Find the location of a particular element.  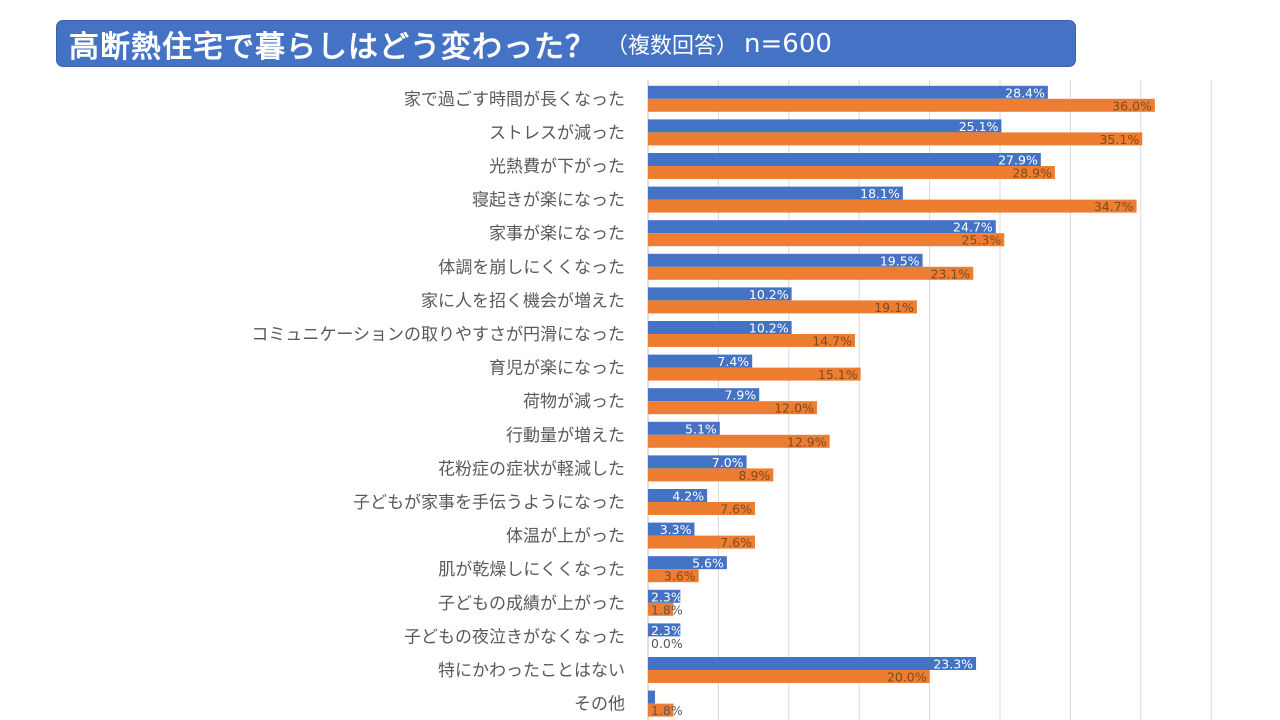

category-label: 子どもの夜泣きがなくなった is located at coordinates (514, 637).